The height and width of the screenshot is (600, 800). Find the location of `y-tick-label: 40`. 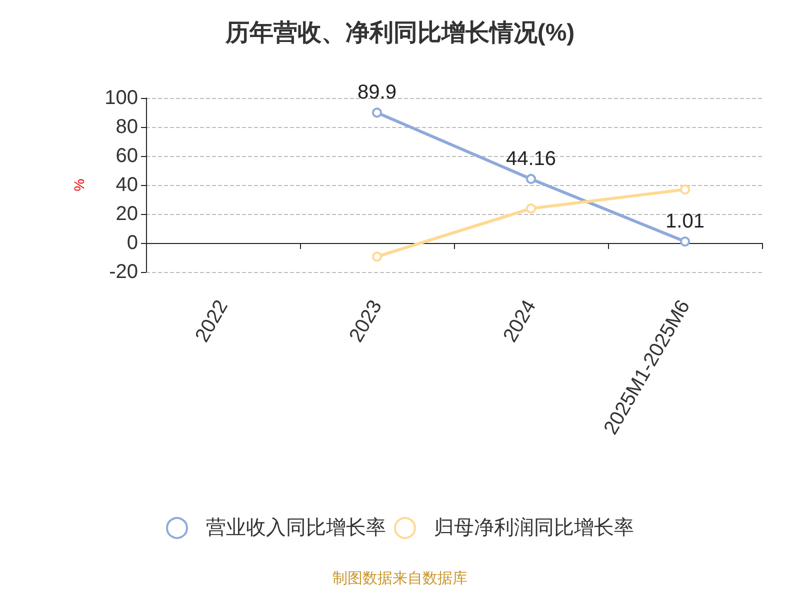

y-tick-label: 40 is located at coordinates (127, 185).